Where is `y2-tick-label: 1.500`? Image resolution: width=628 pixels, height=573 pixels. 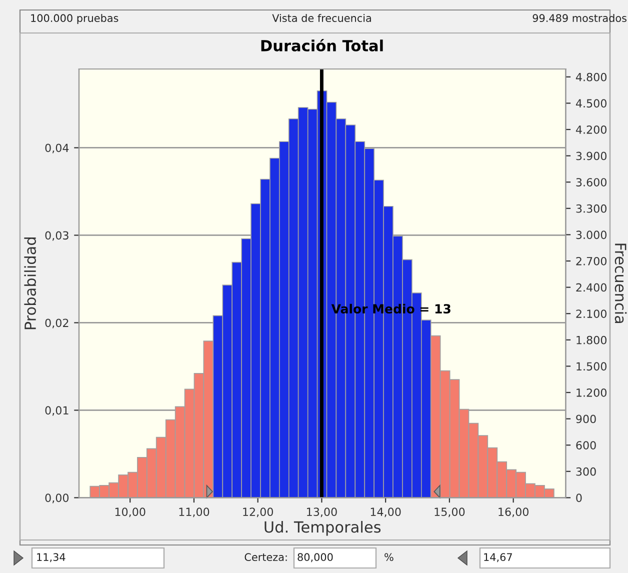 y2-tick-label: 1.500 is located at coordinates (591, 366).